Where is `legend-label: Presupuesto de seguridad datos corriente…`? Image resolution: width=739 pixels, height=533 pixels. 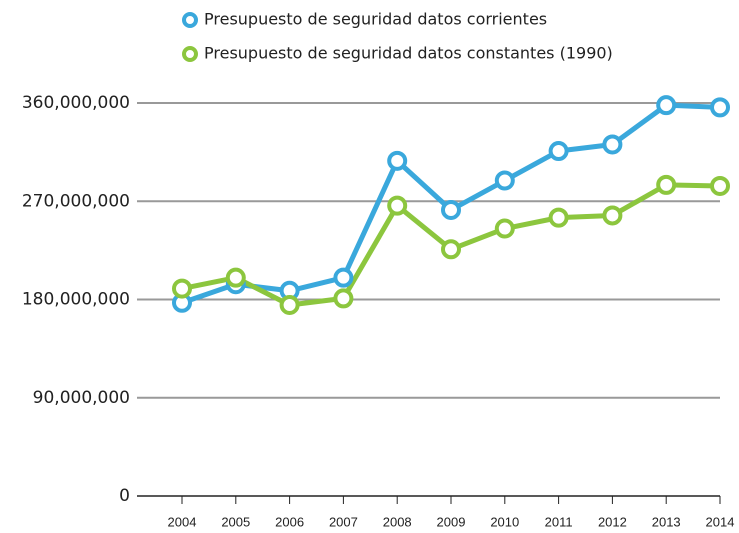 legend-label: Presupuesto de seguridad datos corriente… is located at coordinates (375, 19).